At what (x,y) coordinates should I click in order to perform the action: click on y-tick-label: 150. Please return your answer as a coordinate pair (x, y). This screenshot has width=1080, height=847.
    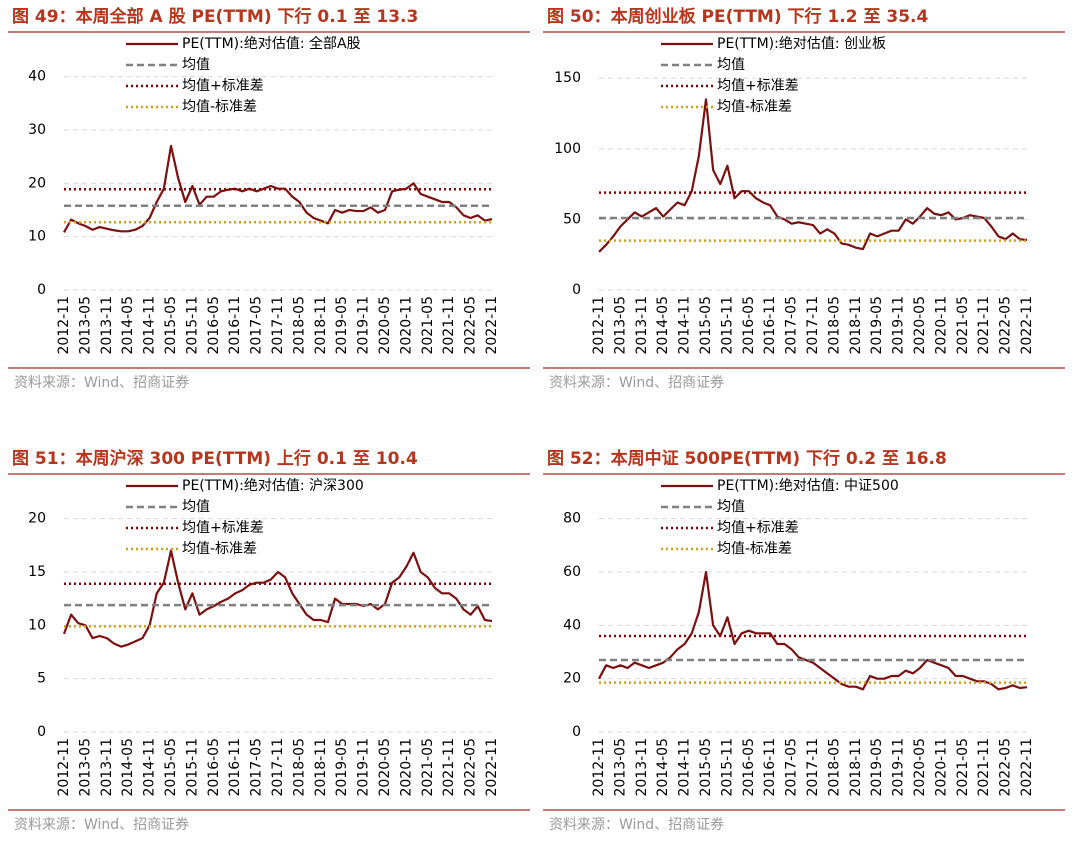
    Looking at the image, I should click on (567, 78).